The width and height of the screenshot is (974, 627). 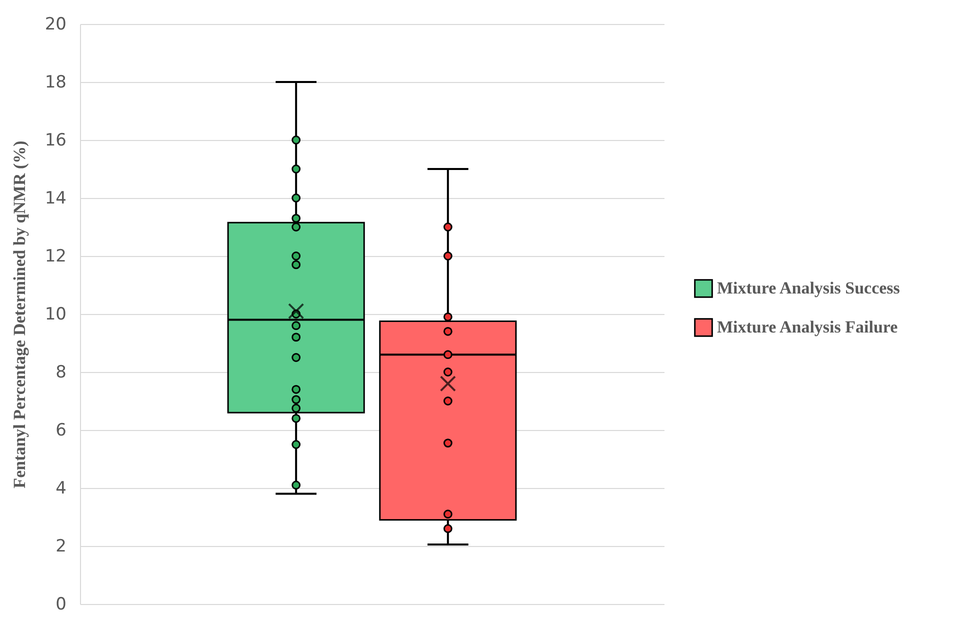 What do you see at coordinates (55, 256) in the screenshot?
I see `y-tick-label: 12` at bounding box center [55, 256].